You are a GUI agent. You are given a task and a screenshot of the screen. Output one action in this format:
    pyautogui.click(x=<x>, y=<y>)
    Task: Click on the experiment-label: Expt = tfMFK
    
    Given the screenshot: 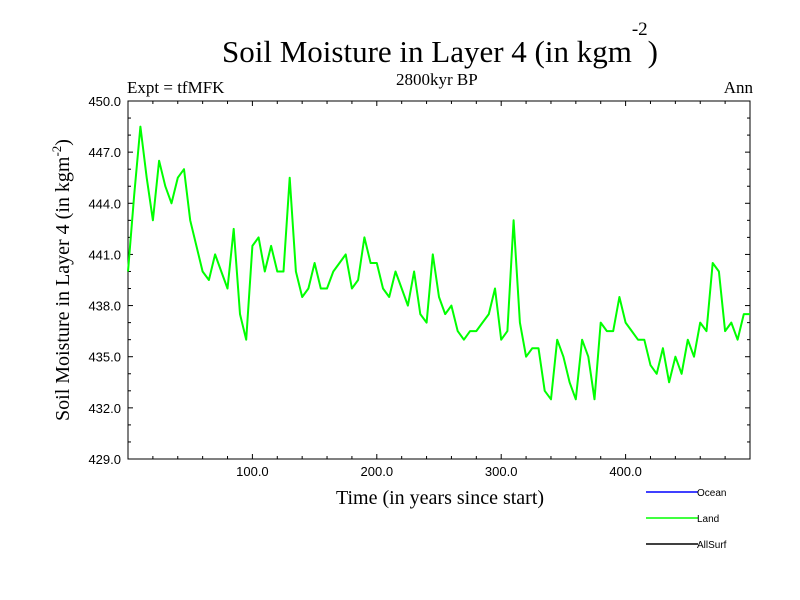 What is the action you would take?
    pyautogui.click(x=176, y=87)
    